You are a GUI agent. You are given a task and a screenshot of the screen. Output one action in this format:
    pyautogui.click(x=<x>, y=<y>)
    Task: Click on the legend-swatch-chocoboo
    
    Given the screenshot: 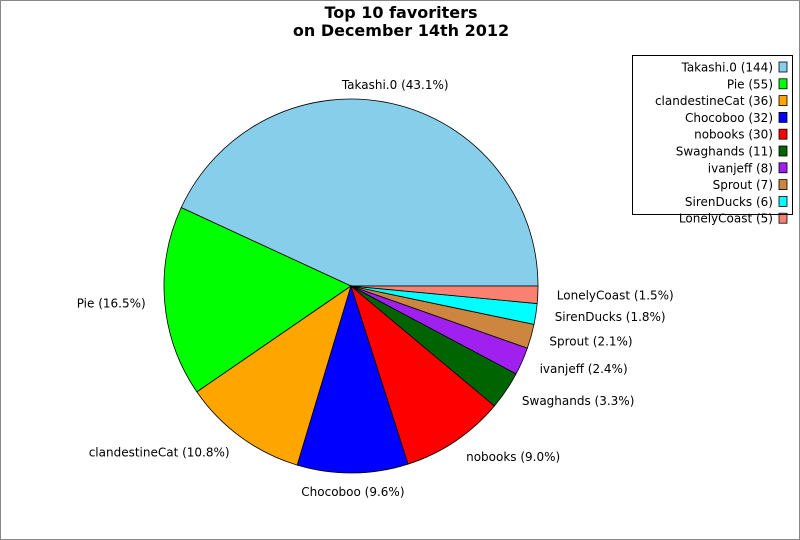 What is the action you would take?
    pyautogui.click(x=783, y=117)
    